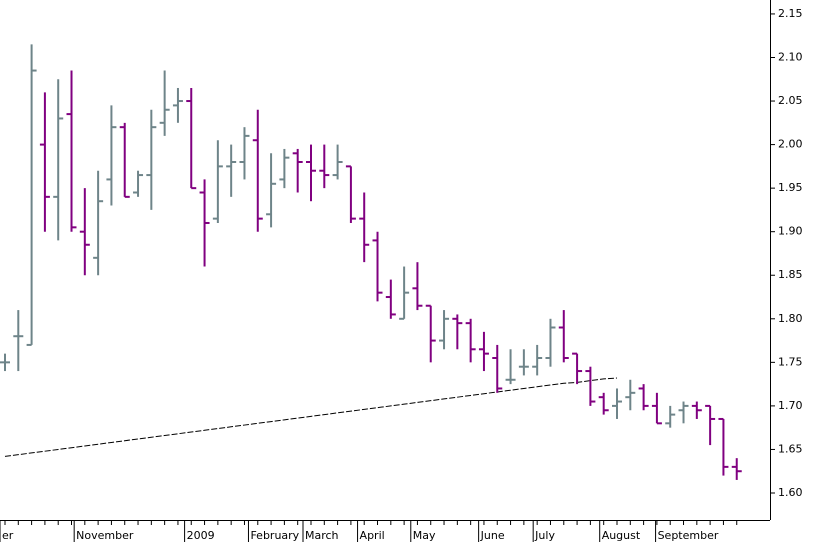  Describe the element at coordinates (621, 535) in the screenshot. I see `x-tick-label: August` at that location.